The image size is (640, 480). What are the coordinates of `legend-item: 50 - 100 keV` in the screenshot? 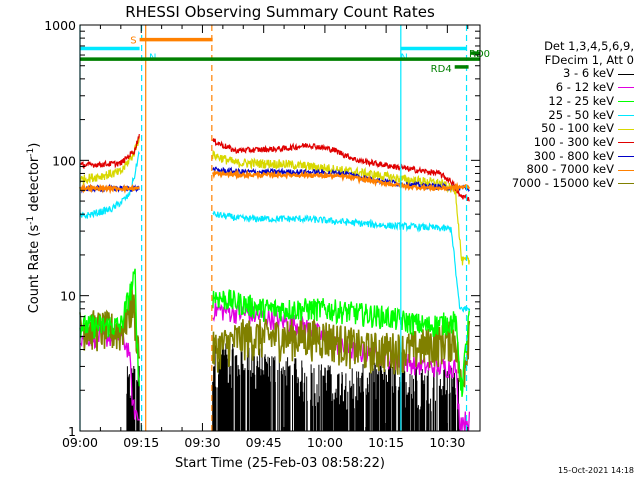 It's located at (558, 129).